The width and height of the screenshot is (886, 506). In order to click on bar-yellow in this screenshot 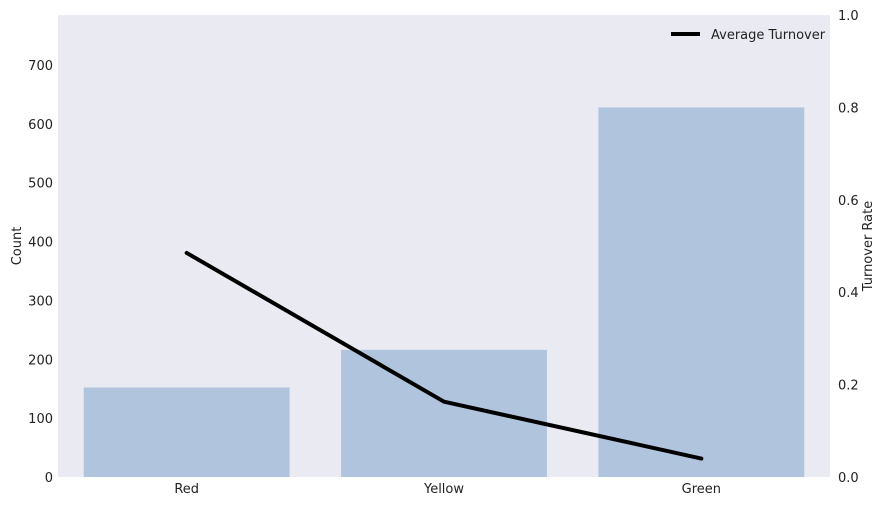, I will do `click(444, 413)`.